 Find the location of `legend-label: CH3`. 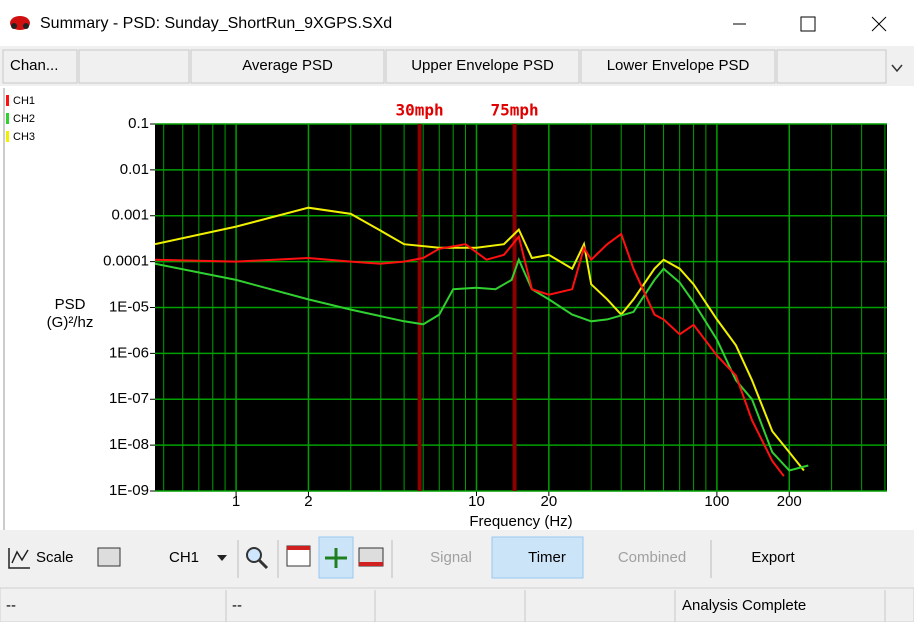

legend-label: CH3 is located at coordinates (24, 137).